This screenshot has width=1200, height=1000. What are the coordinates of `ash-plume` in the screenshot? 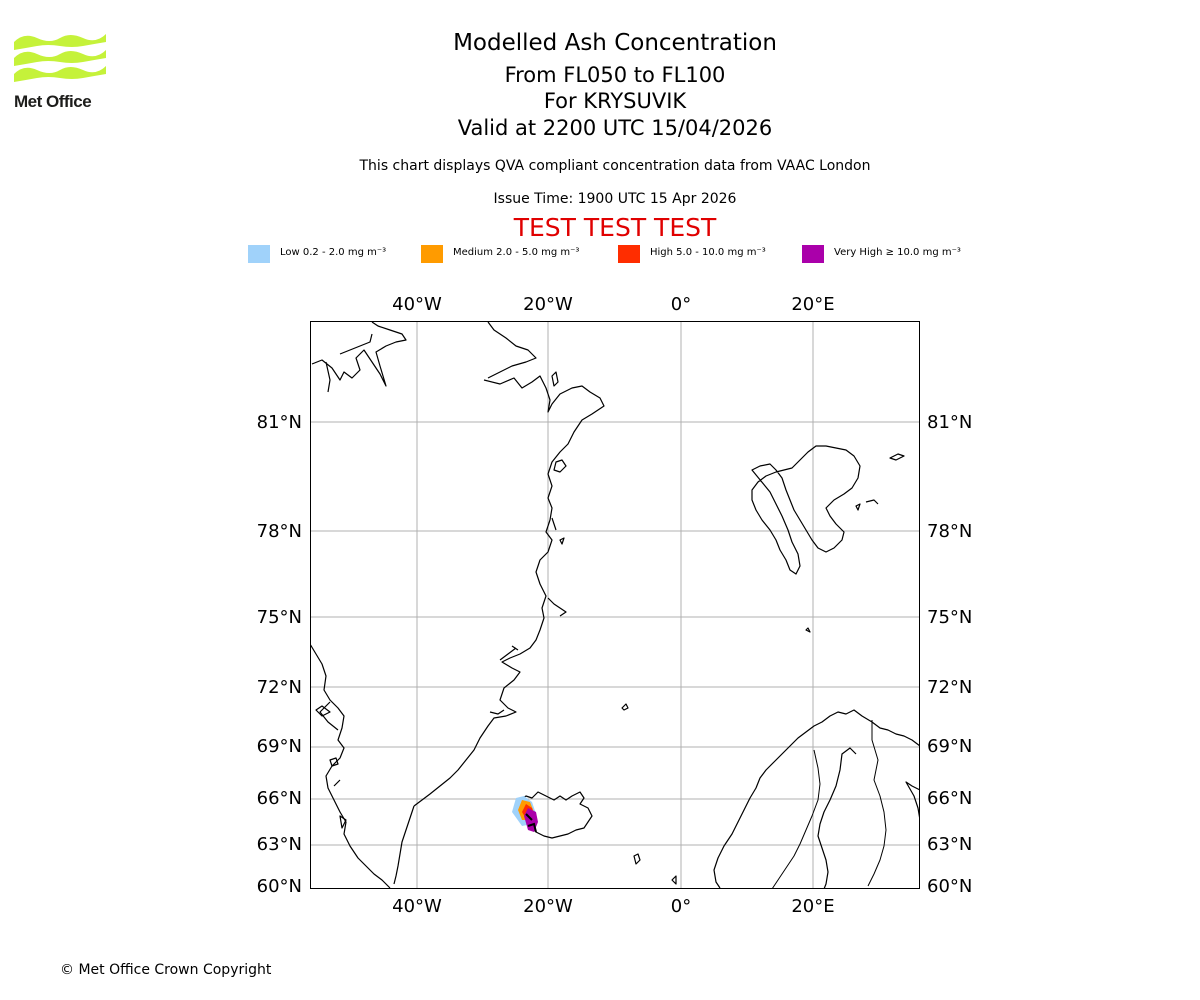 It's located at (525, 814).